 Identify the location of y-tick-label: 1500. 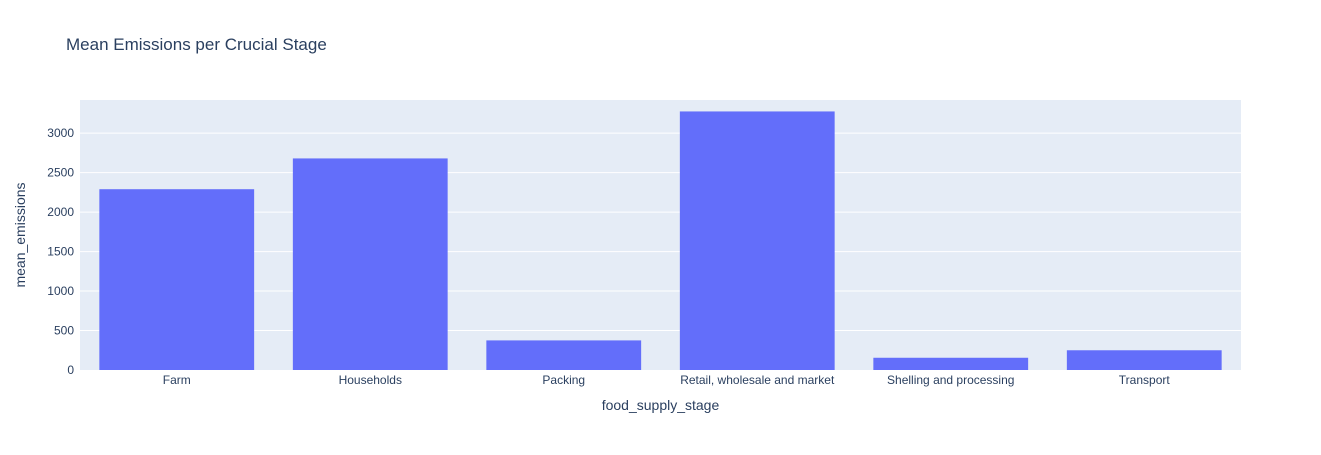
(60, 252).